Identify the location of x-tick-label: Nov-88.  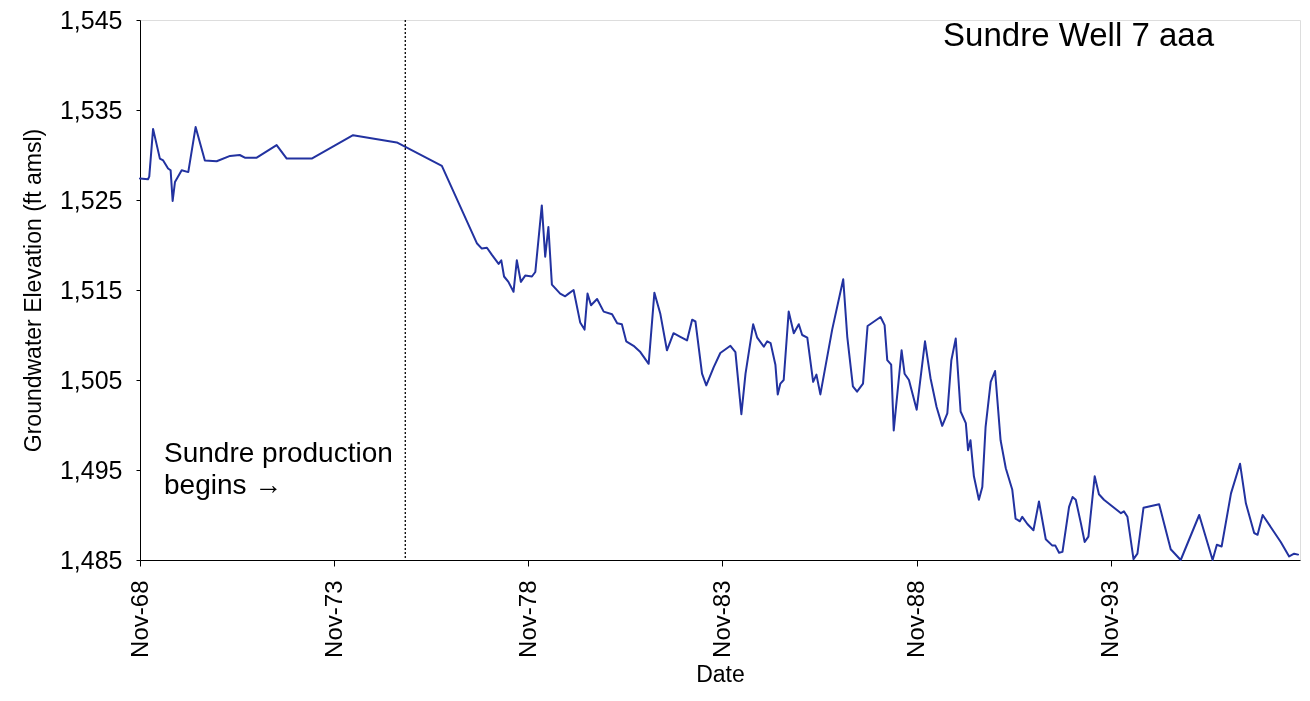
(916, 619).